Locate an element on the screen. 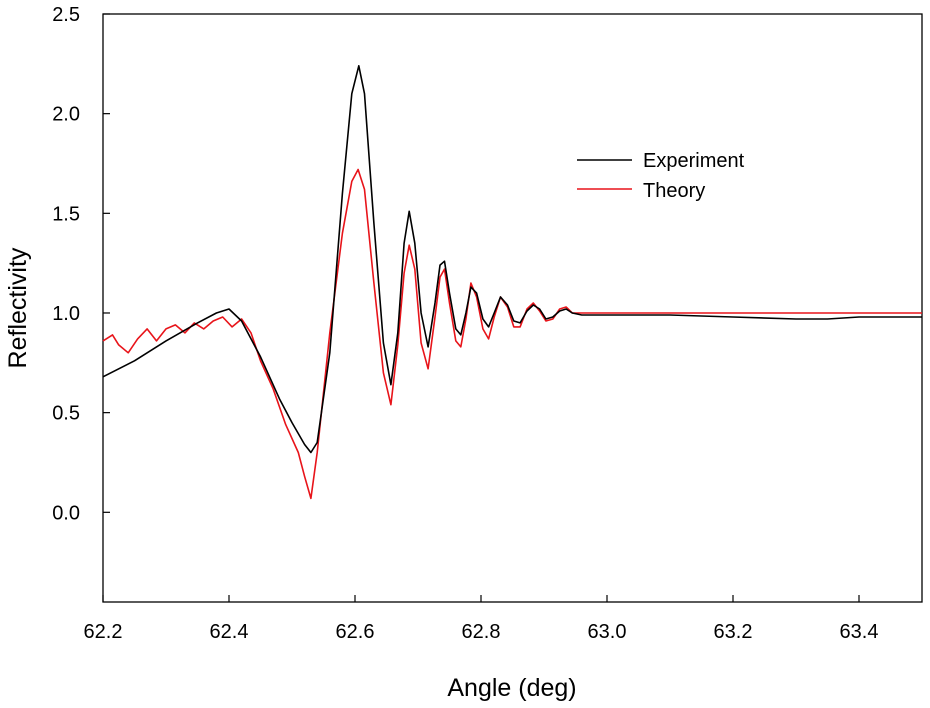 The image size is (930, 708). legend-label-experiment: Experiment is located at coordinates (694, 161).